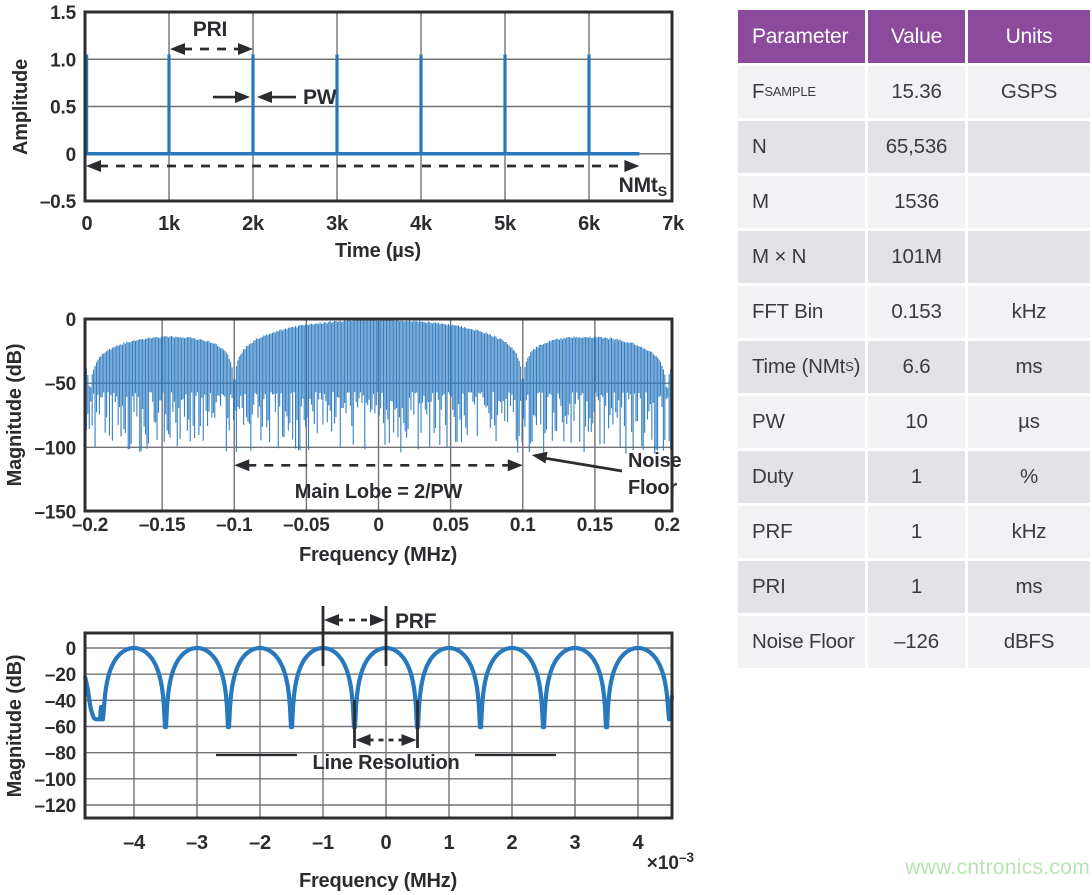 Image resolution: width=1092 pixels, height=895 pixels. Describe the element at coordinates (63, 13) in the screenshot. I see `y-tick: 1.5` at that location.